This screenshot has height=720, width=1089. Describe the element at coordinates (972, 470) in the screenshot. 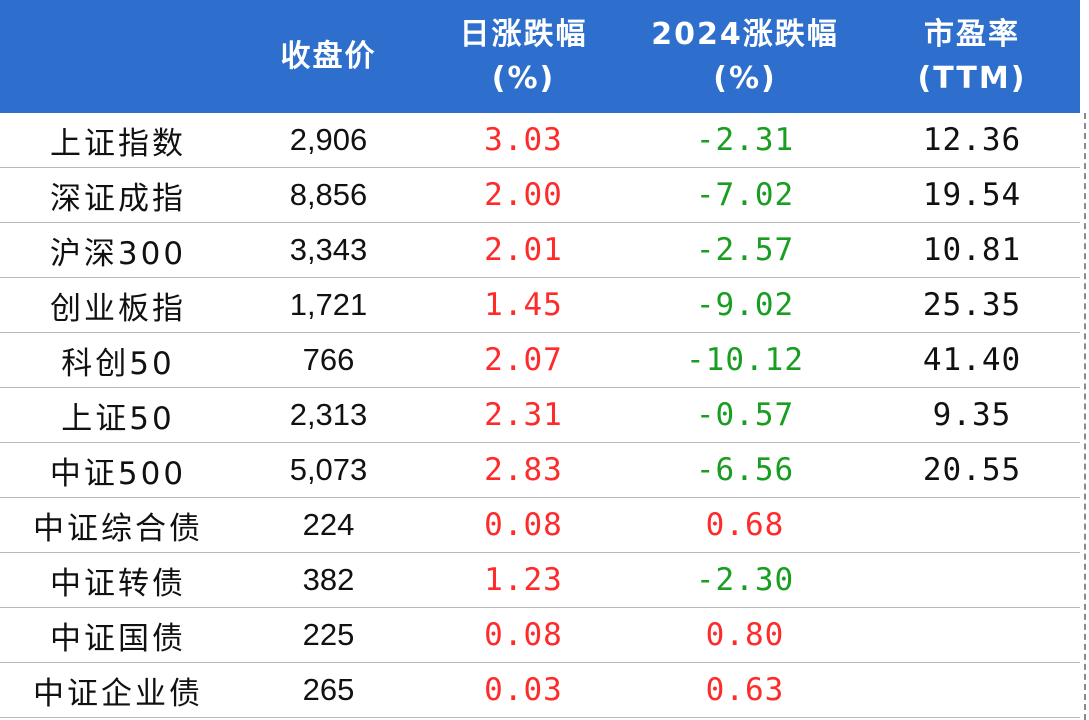

I see `pe-ttm-cell: 20.55` at that location.